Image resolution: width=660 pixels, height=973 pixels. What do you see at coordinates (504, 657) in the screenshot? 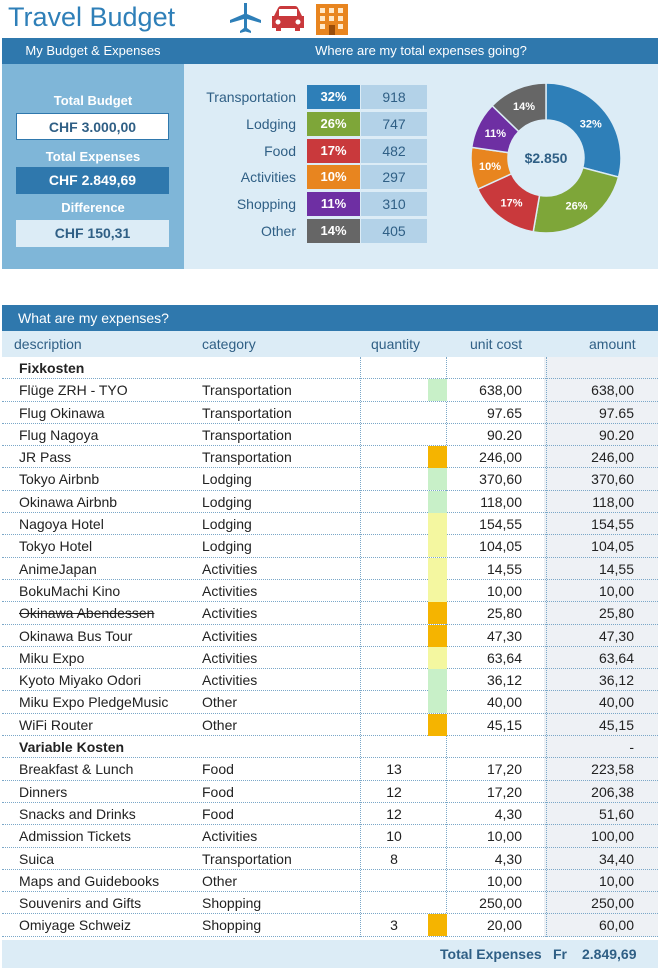
I see `expense-unit-cost: 63,64` at bounding box center [504, 657].